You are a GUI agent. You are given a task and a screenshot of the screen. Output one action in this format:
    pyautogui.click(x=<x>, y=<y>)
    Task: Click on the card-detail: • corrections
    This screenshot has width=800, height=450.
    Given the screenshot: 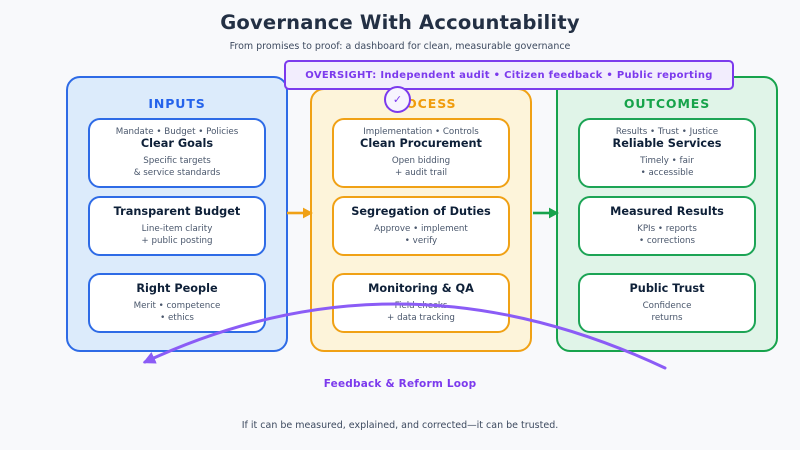 What is the action you would take?
    pyautogui.click(x=667, y=240)
    